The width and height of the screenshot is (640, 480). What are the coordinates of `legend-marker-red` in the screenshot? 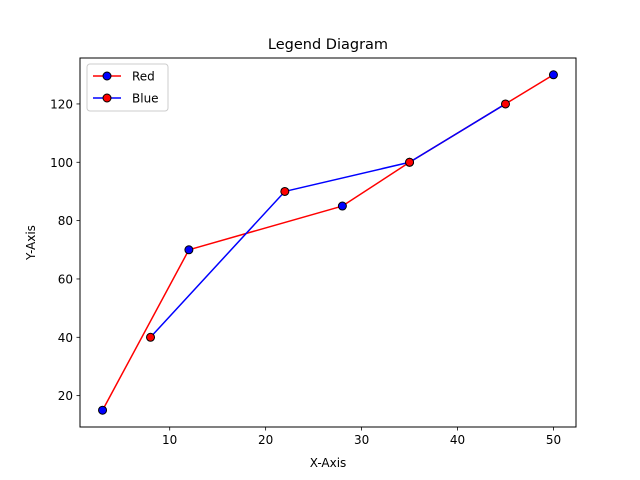 It's located at (107, 76).